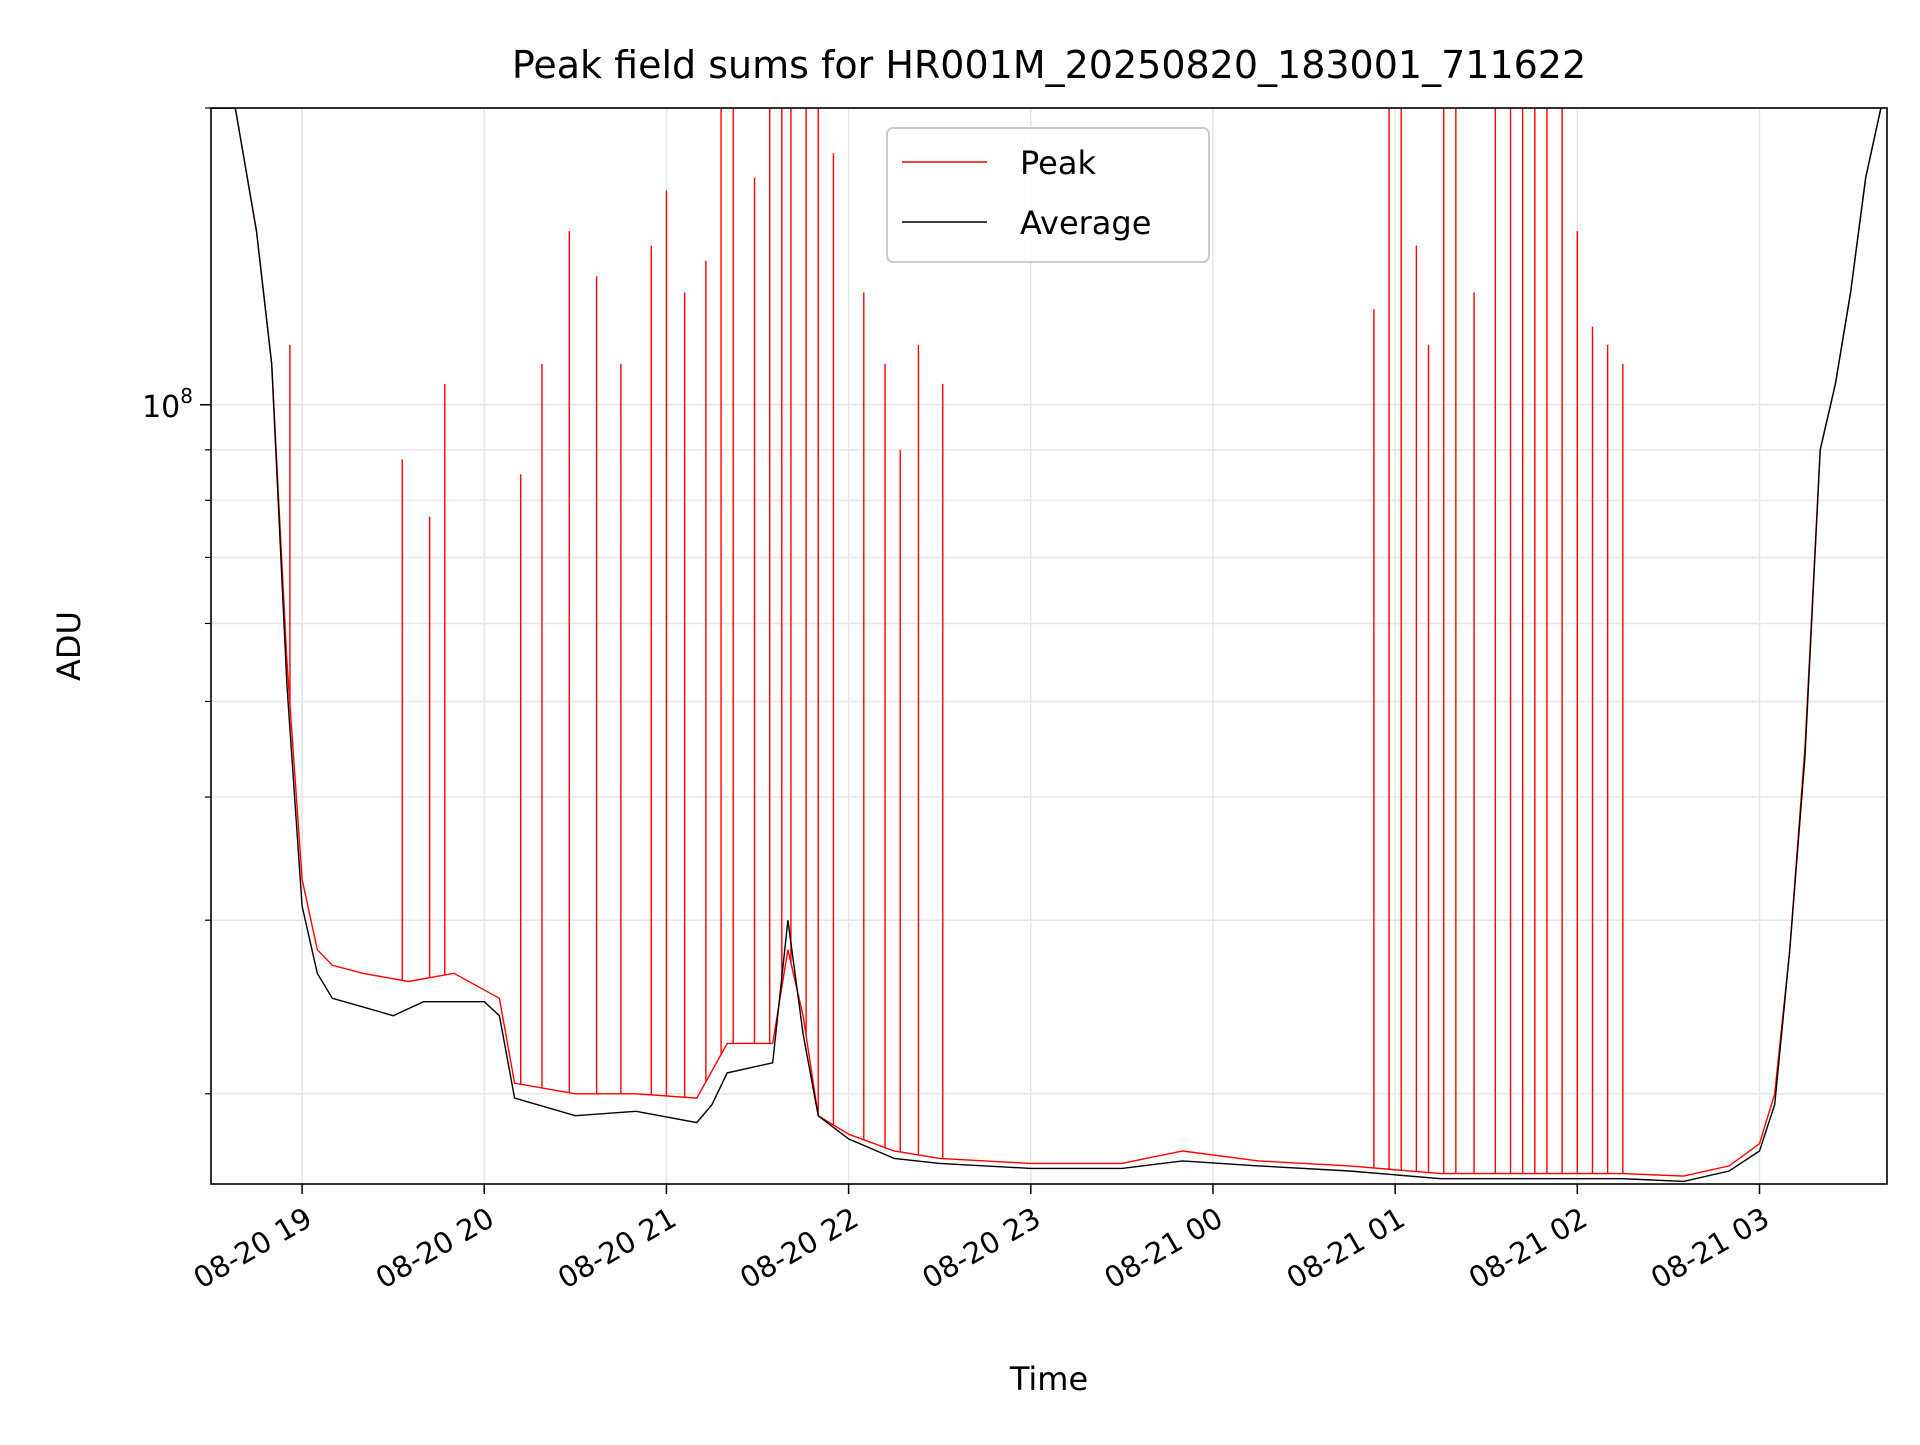 This screenshot has width=1920, height=1445. Describe the element at coordinates (799, 1248) in the screenshot. I see `x-tick-label: 08-20 22` at that location.